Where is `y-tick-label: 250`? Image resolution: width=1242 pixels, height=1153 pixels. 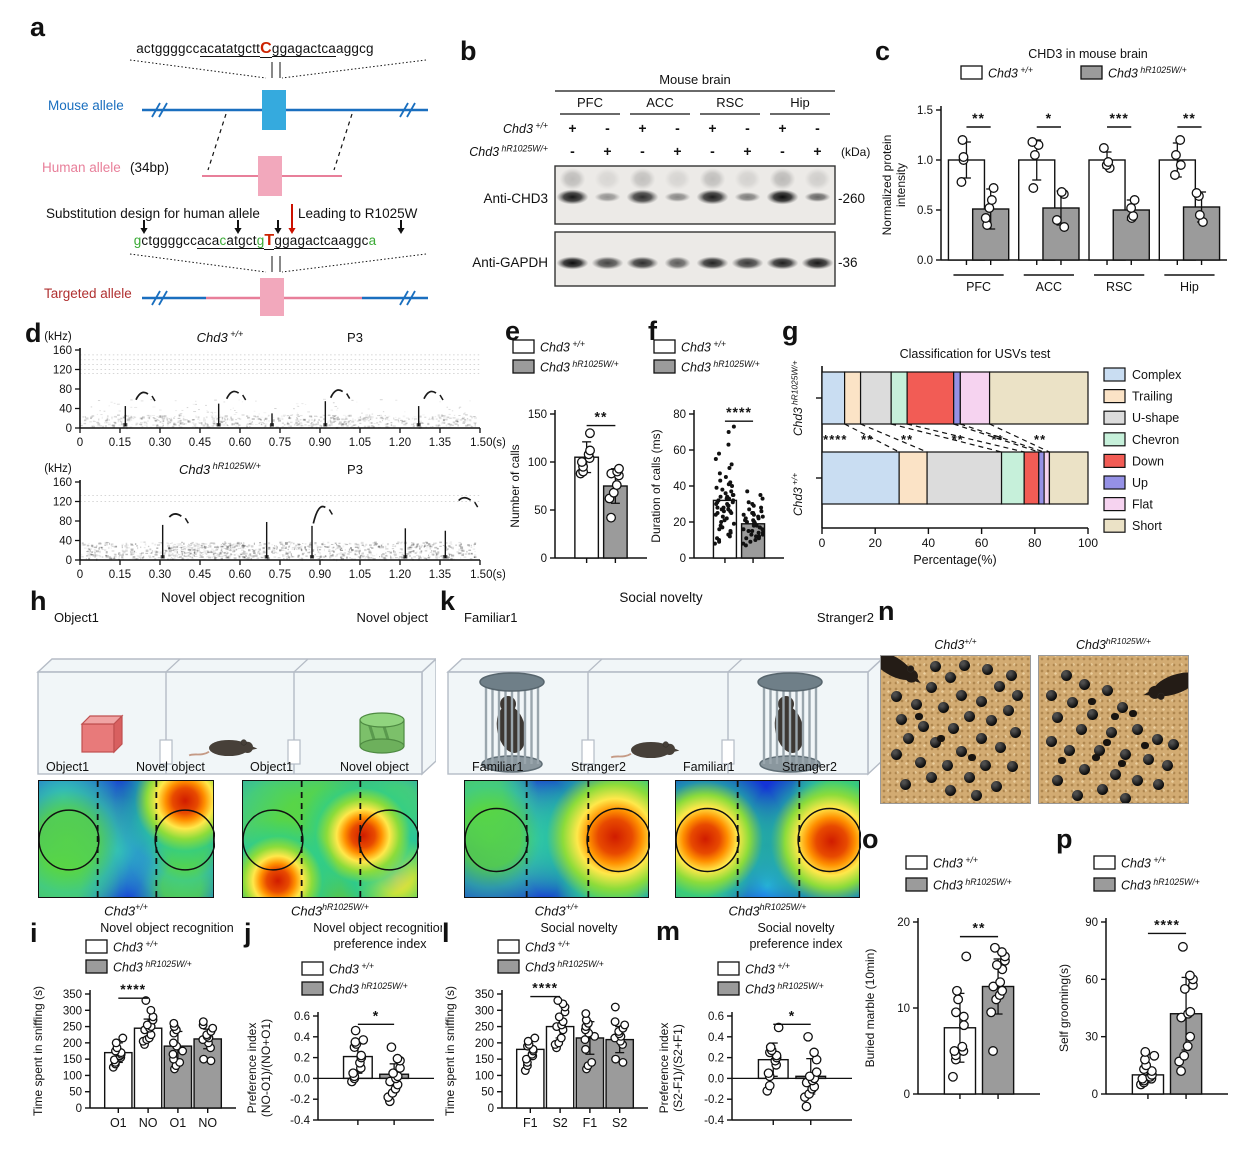
y-tick-label: 250 is located at coordinates (72, 1028).